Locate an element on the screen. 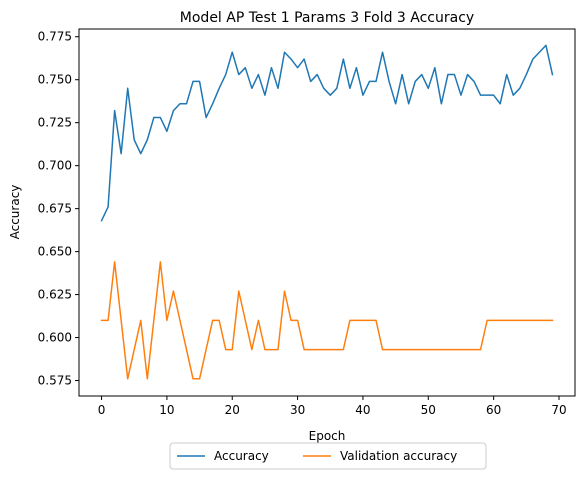 The width and height of the screenshot is (585, 478). y-tick-label: 0.625 is located at coordinates (55, 295).